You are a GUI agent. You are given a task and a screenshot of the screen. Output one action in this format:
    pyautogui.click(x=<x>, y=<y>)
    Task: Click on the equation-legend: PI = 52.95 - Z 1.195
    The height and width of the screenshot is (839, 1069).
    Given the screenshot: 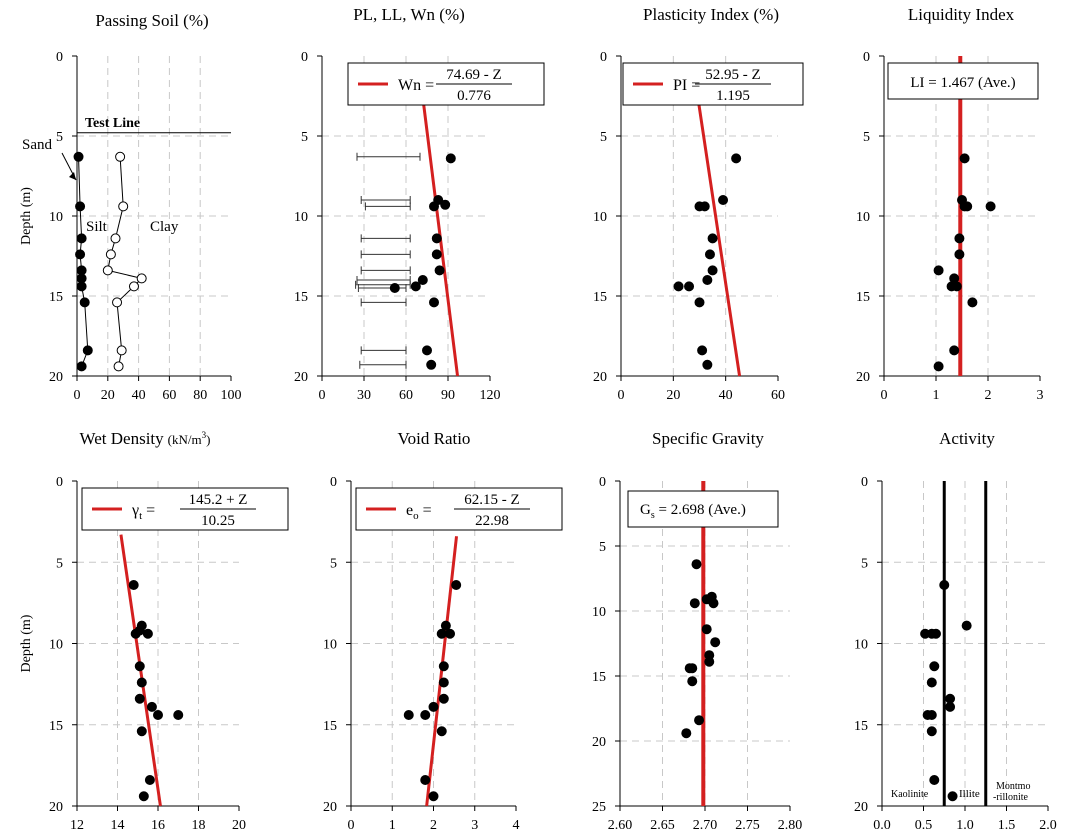 What is the action you would take?
    pyautogui.click(x=713, y=84)
    